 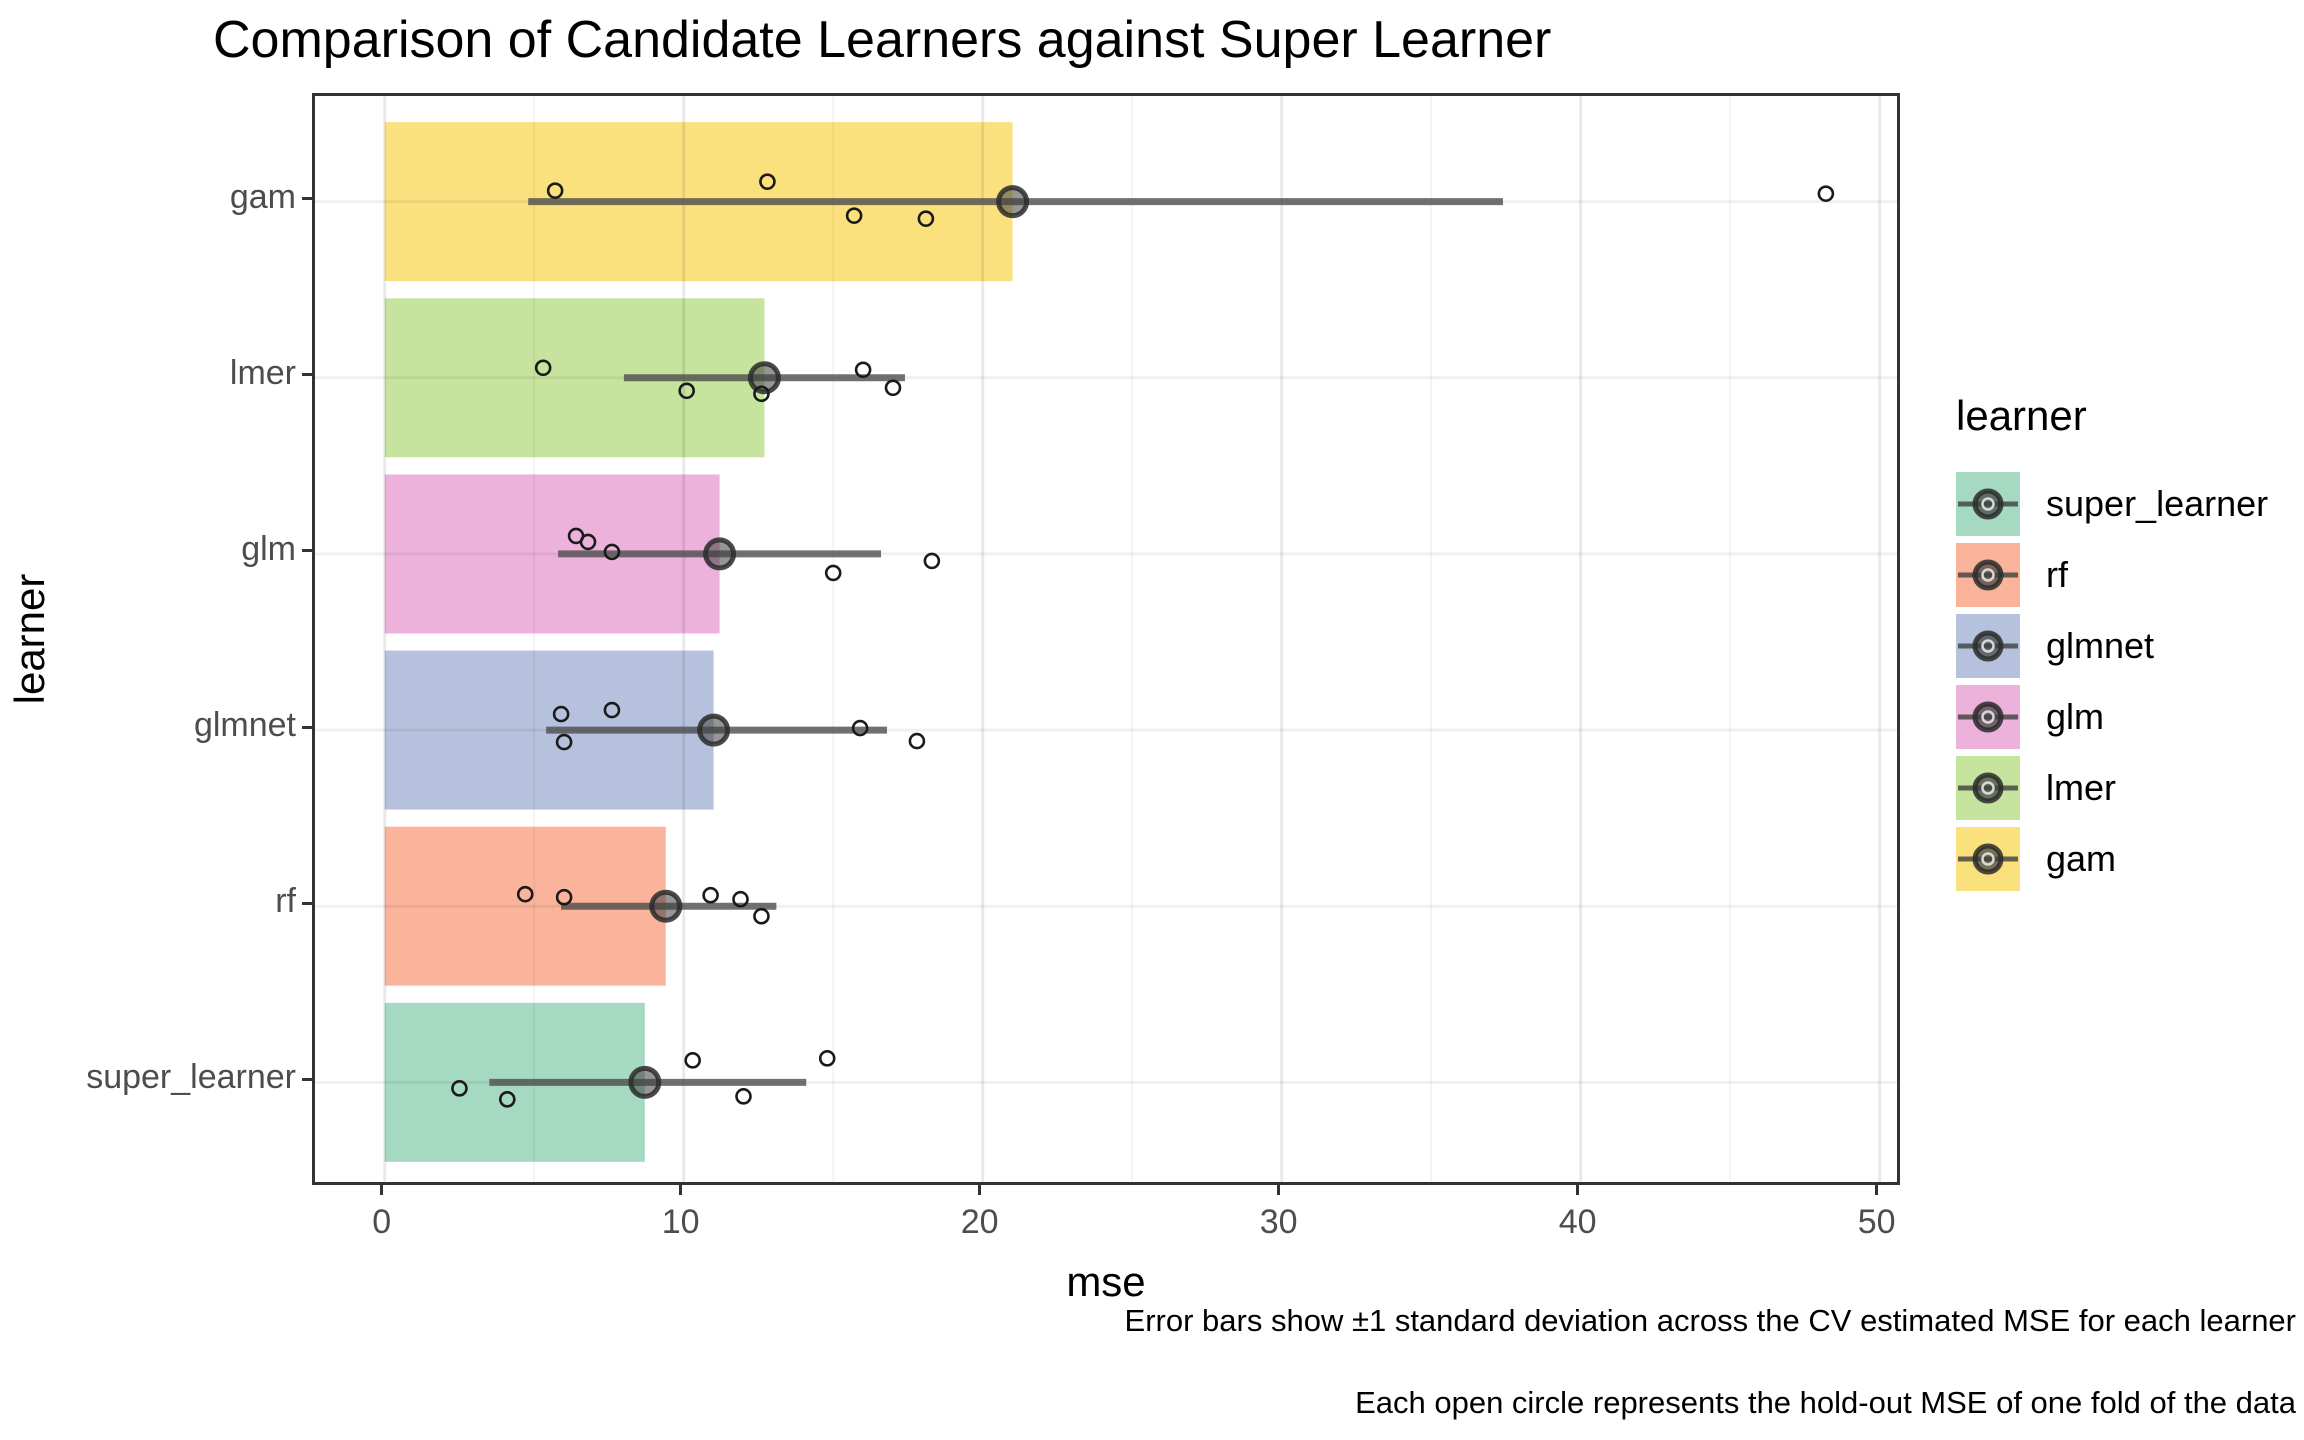 I want to click on x-tick-label-0: 0, so click(x=382, y=1222).